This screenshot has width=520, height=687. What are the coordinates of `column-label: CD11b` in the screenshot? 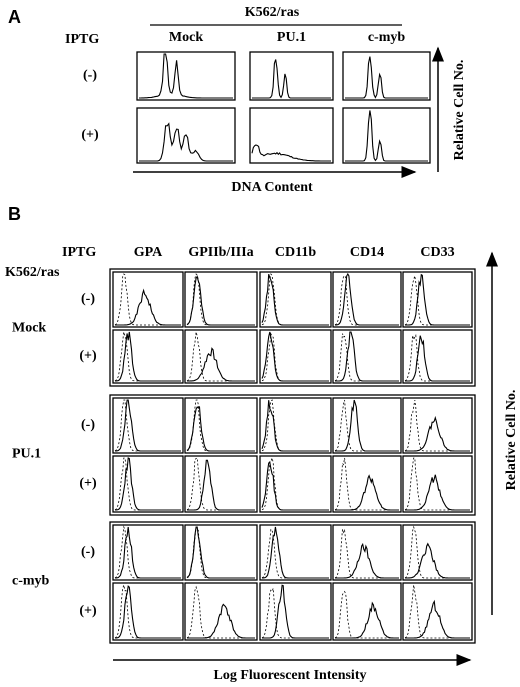 It's located at (295, 252).